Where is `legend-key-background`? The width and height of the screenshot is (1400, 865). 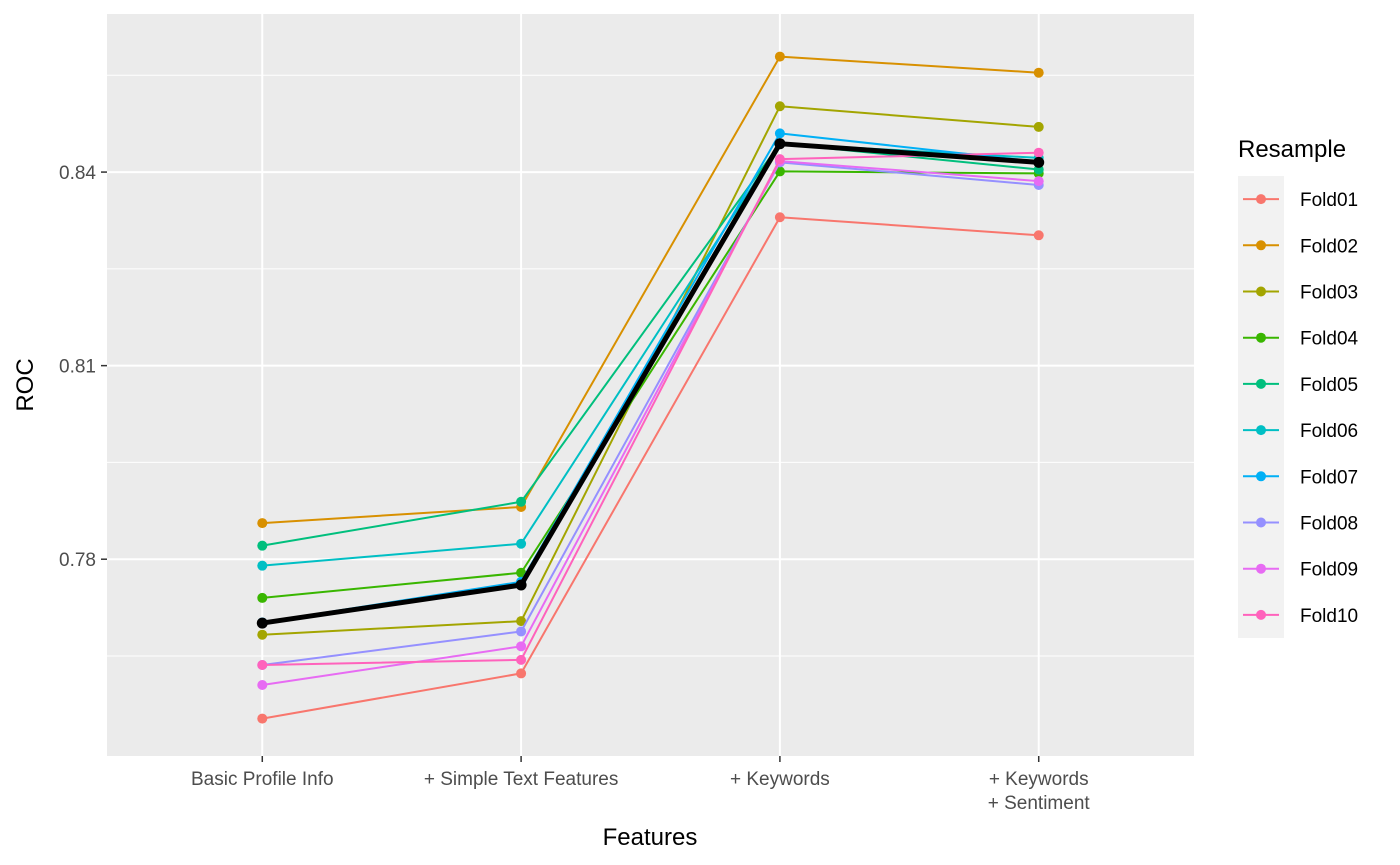 legend-key-background is located at coordinates (1261, 407).